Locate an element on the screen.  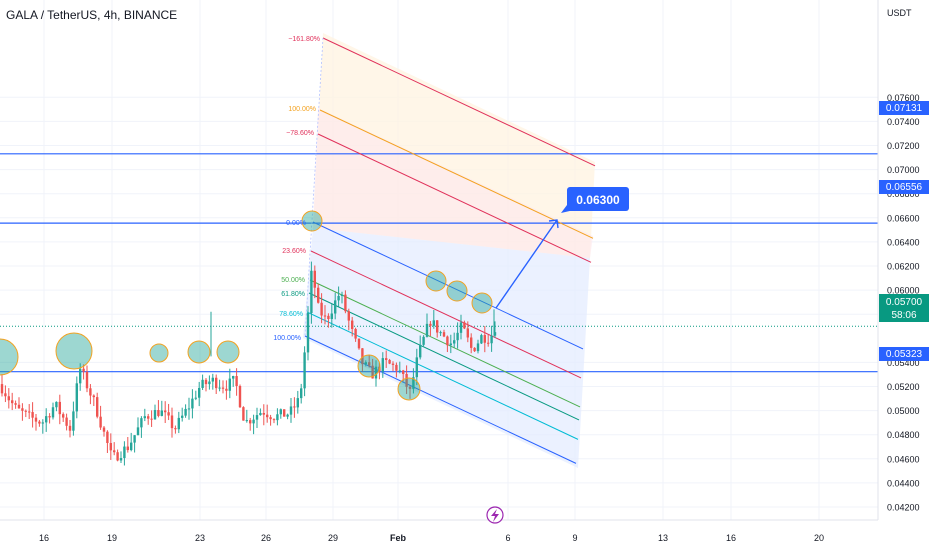
x-tick-label: Feb is located at coordinates (398, 538).